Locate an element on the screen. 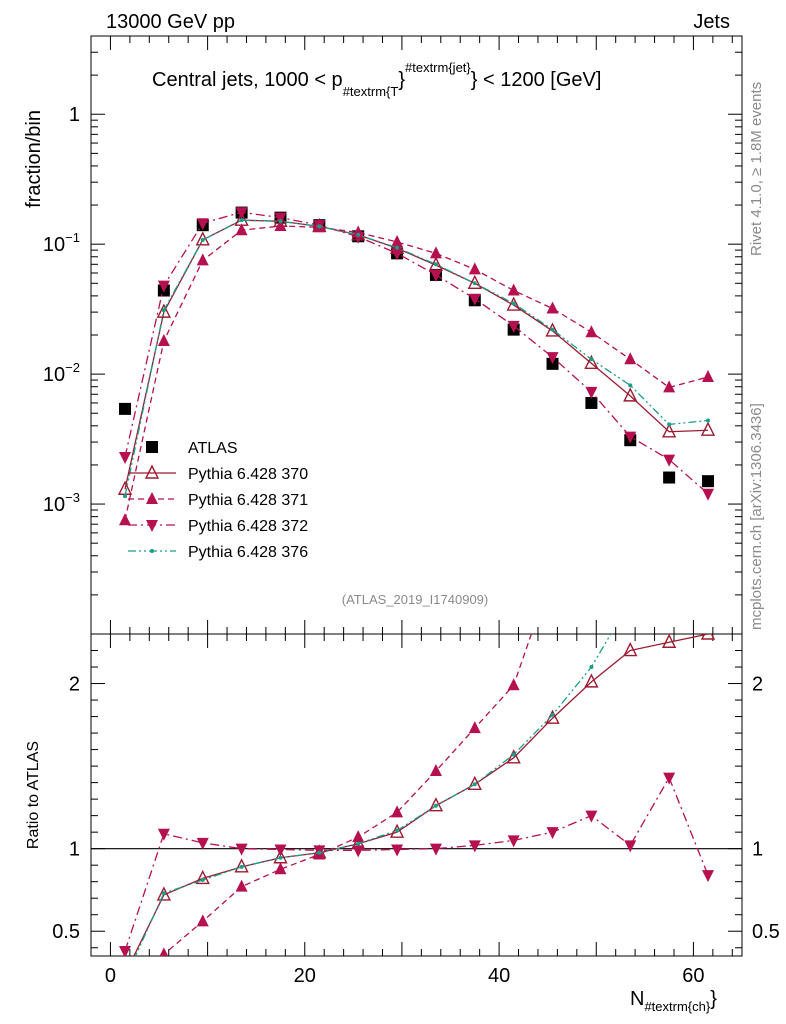  legend-item: Pythia 6.428 376 is located at coordinates (218, 552).